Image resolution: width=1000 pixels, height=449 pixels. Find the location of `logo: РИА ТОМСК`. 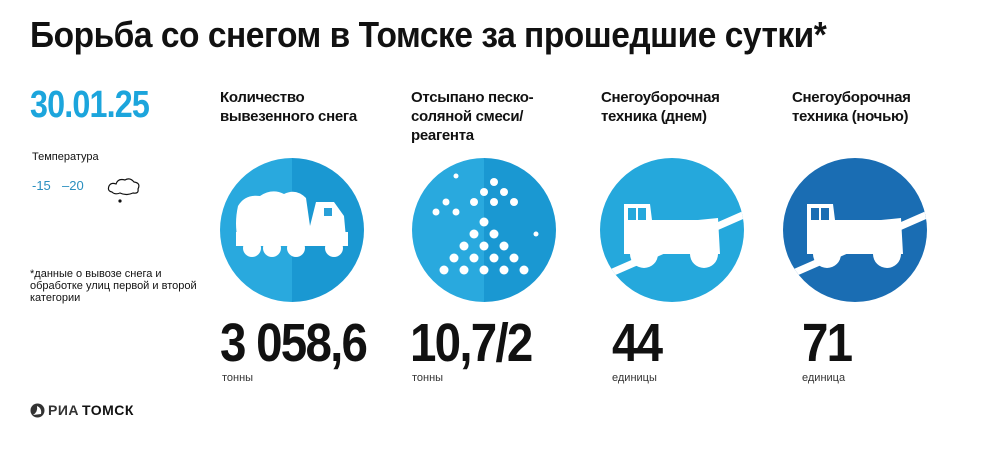

logo: РИА ТОМСК is located at coordinates (82, 410).